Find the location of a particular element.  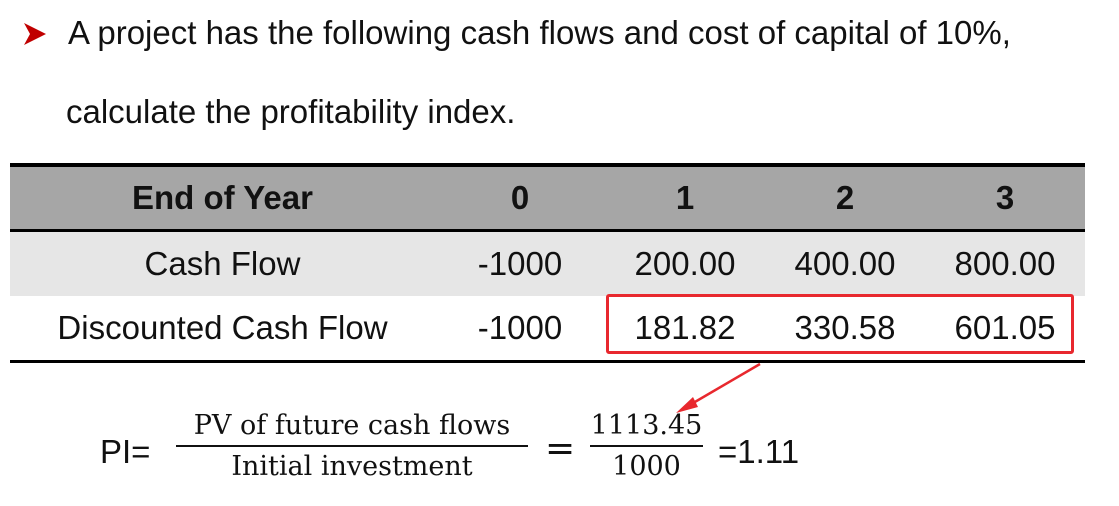

fraction-denominator-value: 1000 is located at coordinates (646, 466).